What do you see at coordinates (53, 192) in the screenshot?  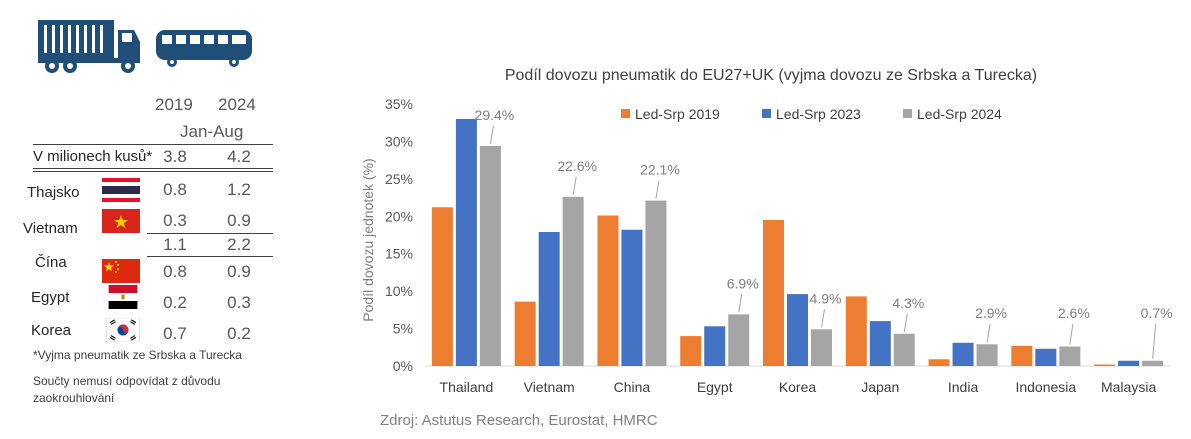 I see `country-label: Thajsko` at bounding box center [53, 192].